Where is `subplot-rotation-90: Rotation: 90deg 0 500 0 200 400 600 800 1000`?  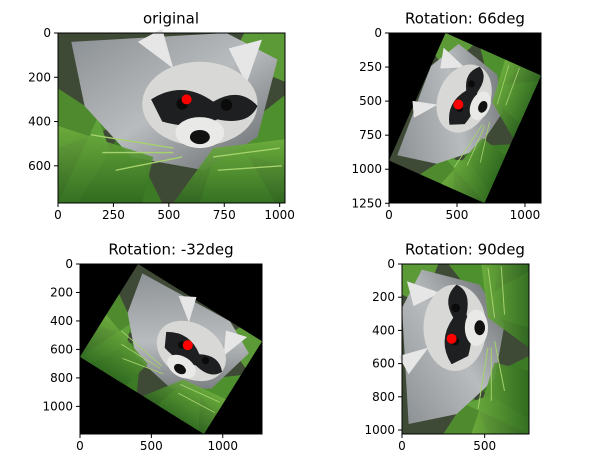 subplot-rotation-90: Rotation: 90deg 0 500 0 200 400 600 800 1000 is located at coordinates (447, 347).